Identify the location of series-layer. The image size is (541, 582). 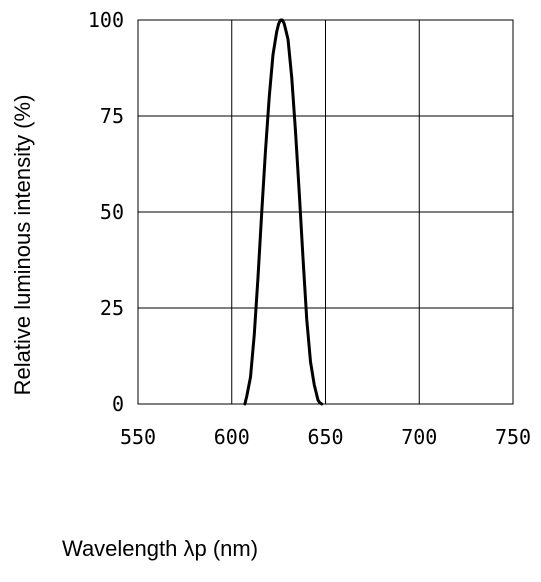
(283, 212).